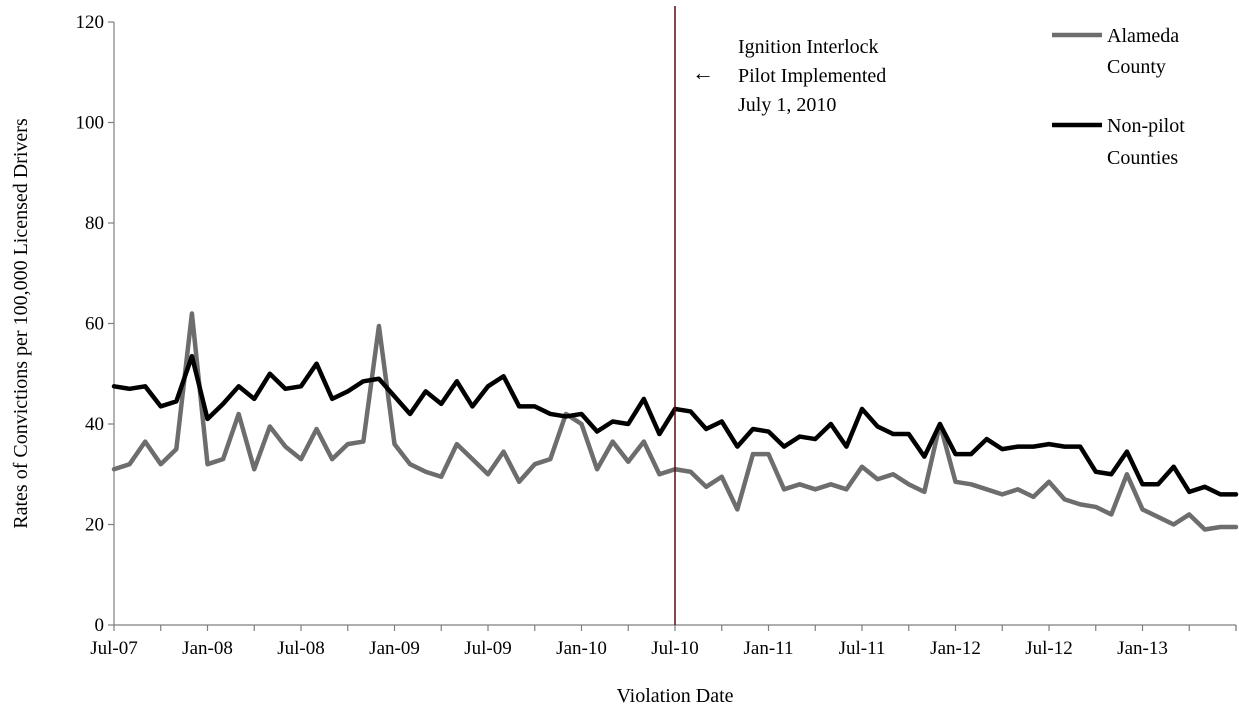 The image size is (1239, 713). Describe the element at coordinates (90, 22) in the screenshot. I see `y-tick-label: 120` at that location.